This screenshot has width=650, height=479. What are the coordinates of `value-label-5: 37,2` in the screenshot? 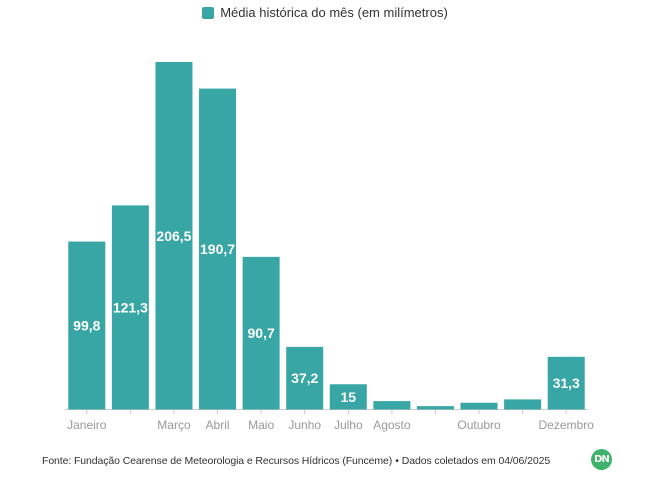 It's located at (304, 378).